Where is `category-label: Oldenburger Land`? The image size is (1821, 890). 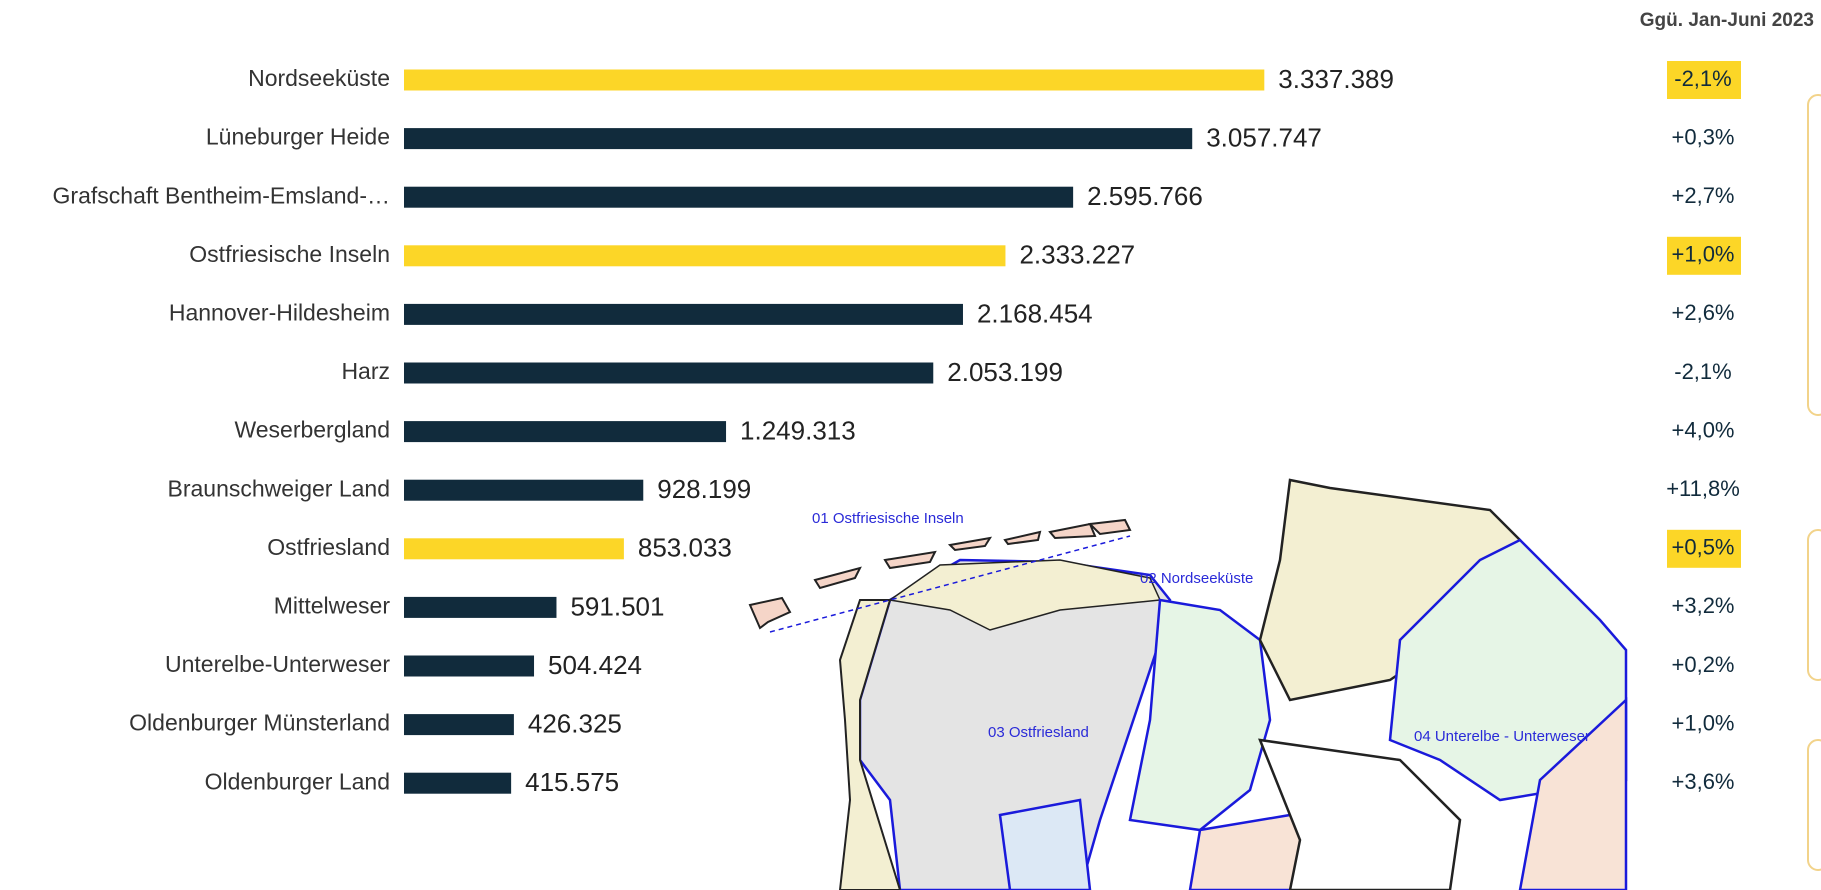
category-label: Oldenburger Land is located at coordinates (297, 781).